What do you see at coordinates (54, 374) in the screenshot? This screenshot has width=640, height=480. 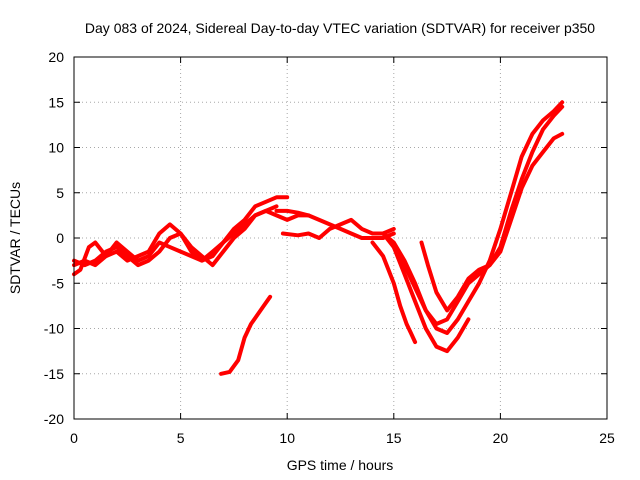 I see `y-tick-label: -15` at bounding box center [54, 374].